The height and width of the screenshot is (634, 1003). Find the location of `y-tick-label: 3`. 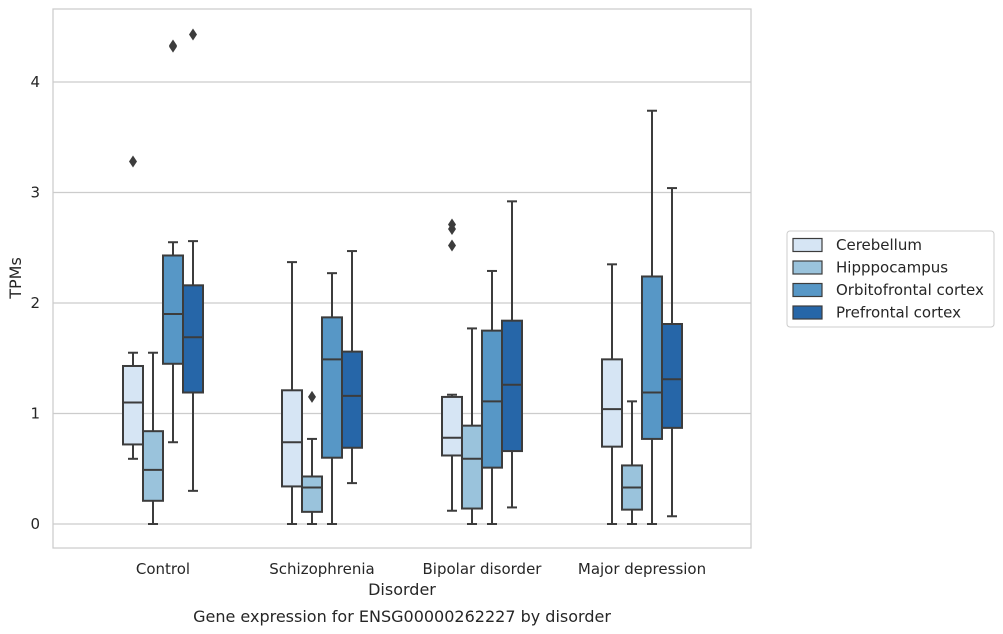

y-tick-label: 3 is located at coordinates (35, 193).